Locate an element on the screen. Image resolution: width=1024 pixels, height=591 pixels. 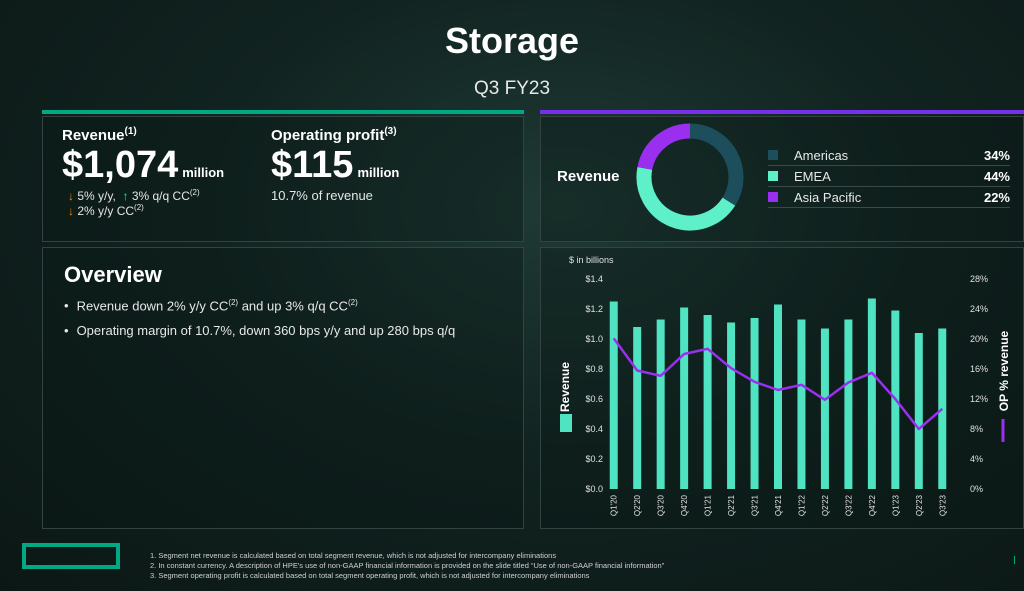
operating-profit-value-row: $115 million is located at coordinates (335, 165).